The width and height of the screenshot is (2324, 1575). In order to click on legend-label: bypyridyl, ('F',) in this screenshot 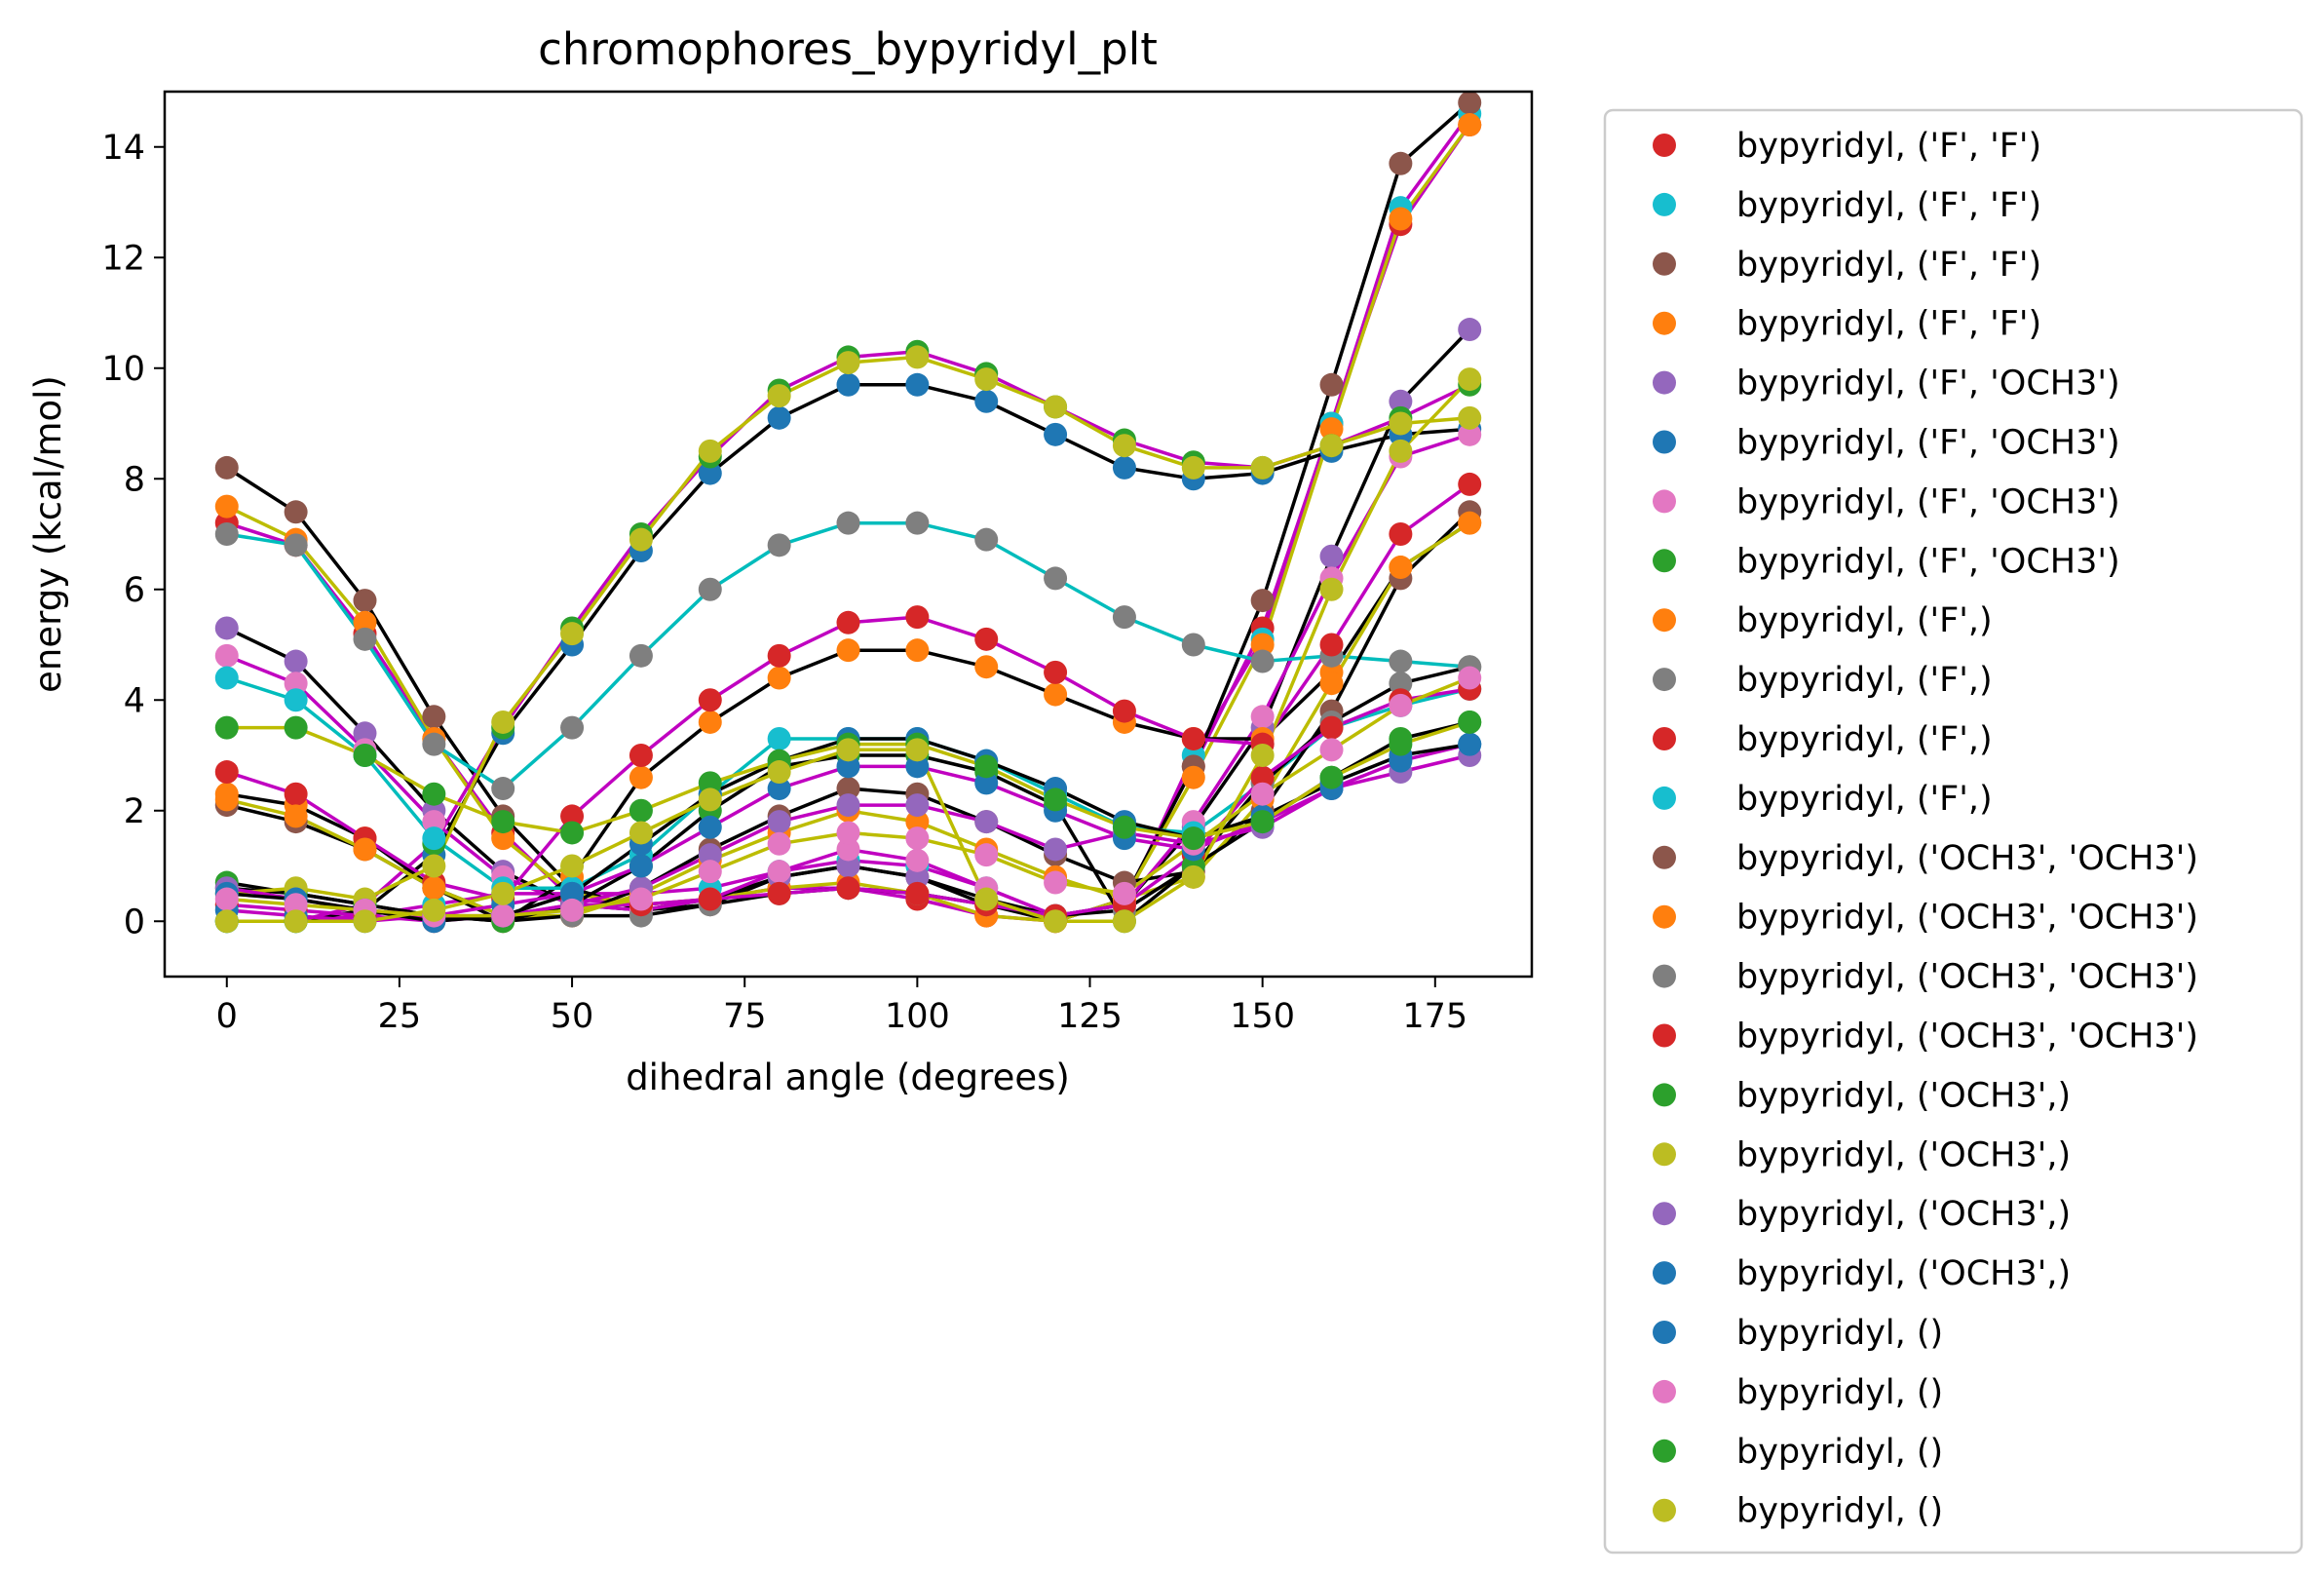, I will do `click(1865, 620)`.